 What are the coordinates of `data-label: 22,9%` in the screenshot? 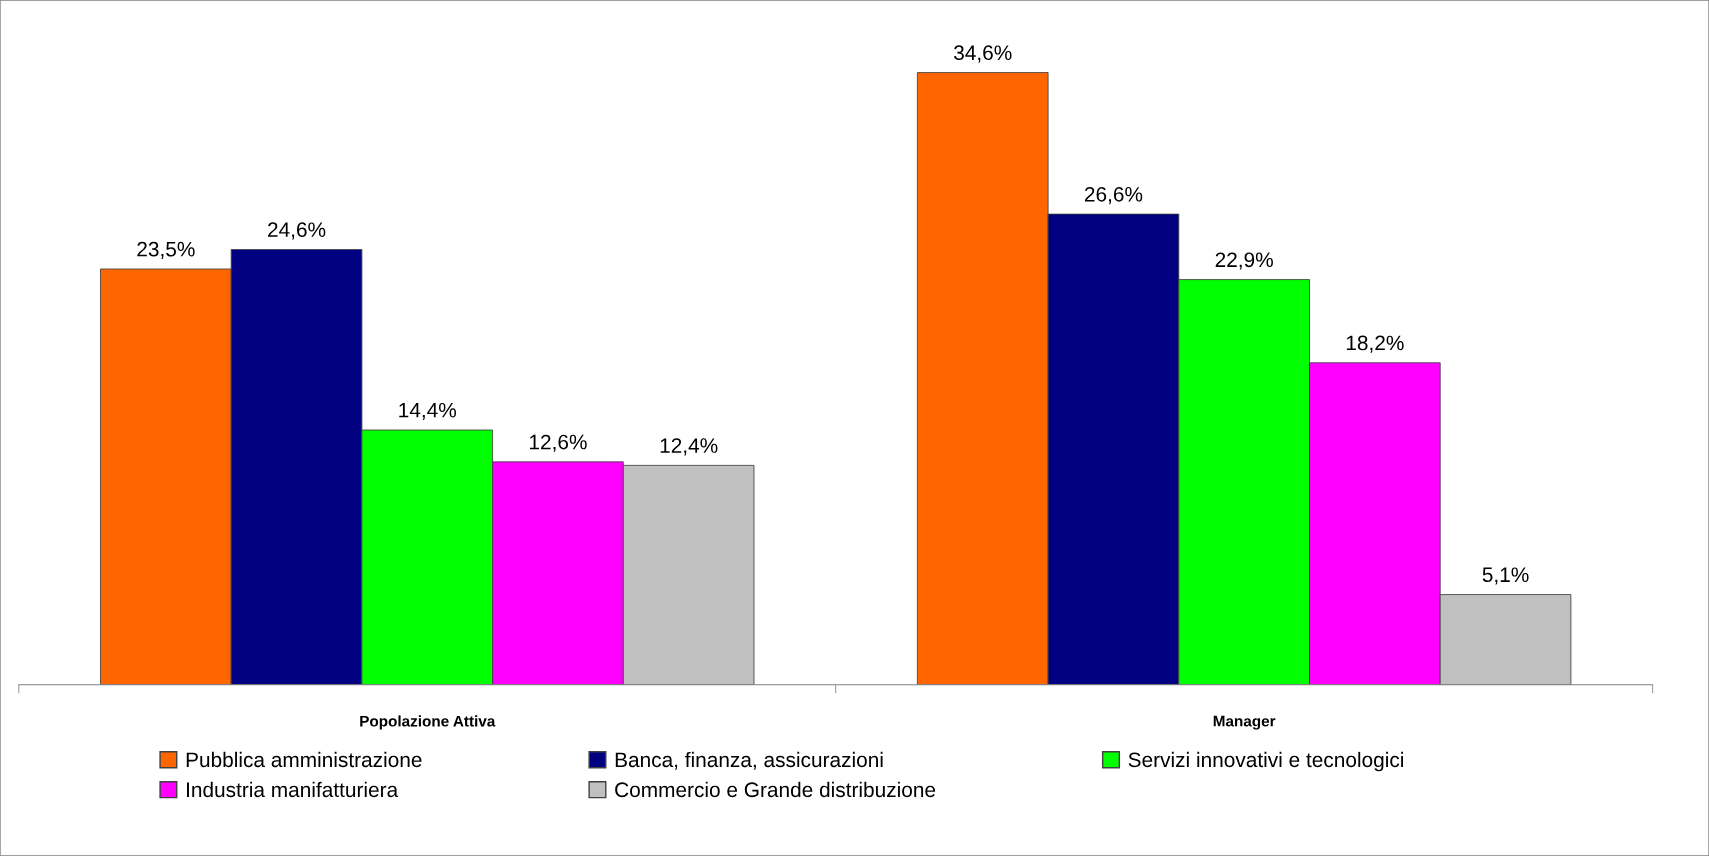 It's located at (1244, 261).